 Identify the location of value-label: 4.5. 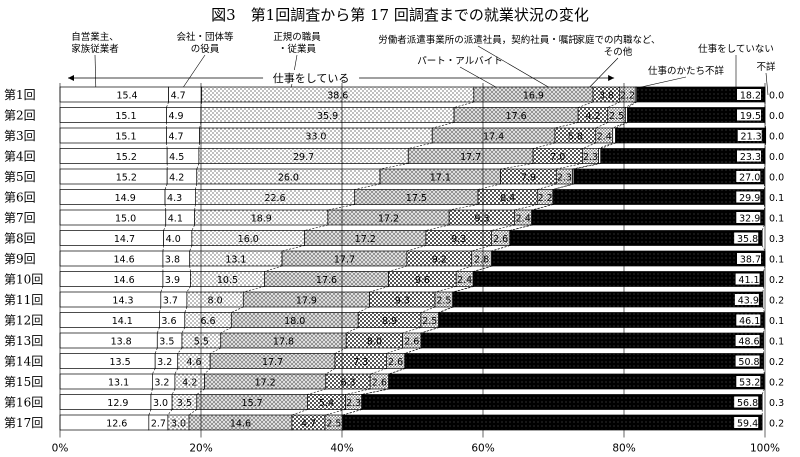
(176, 157).